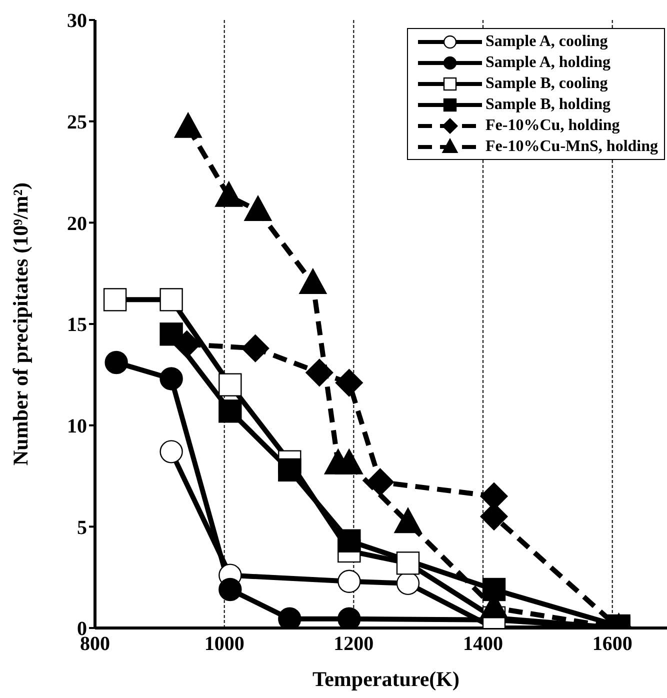 The image size is (667, 698). I want to click on x-tick-label: 1400, so click(483, 644).